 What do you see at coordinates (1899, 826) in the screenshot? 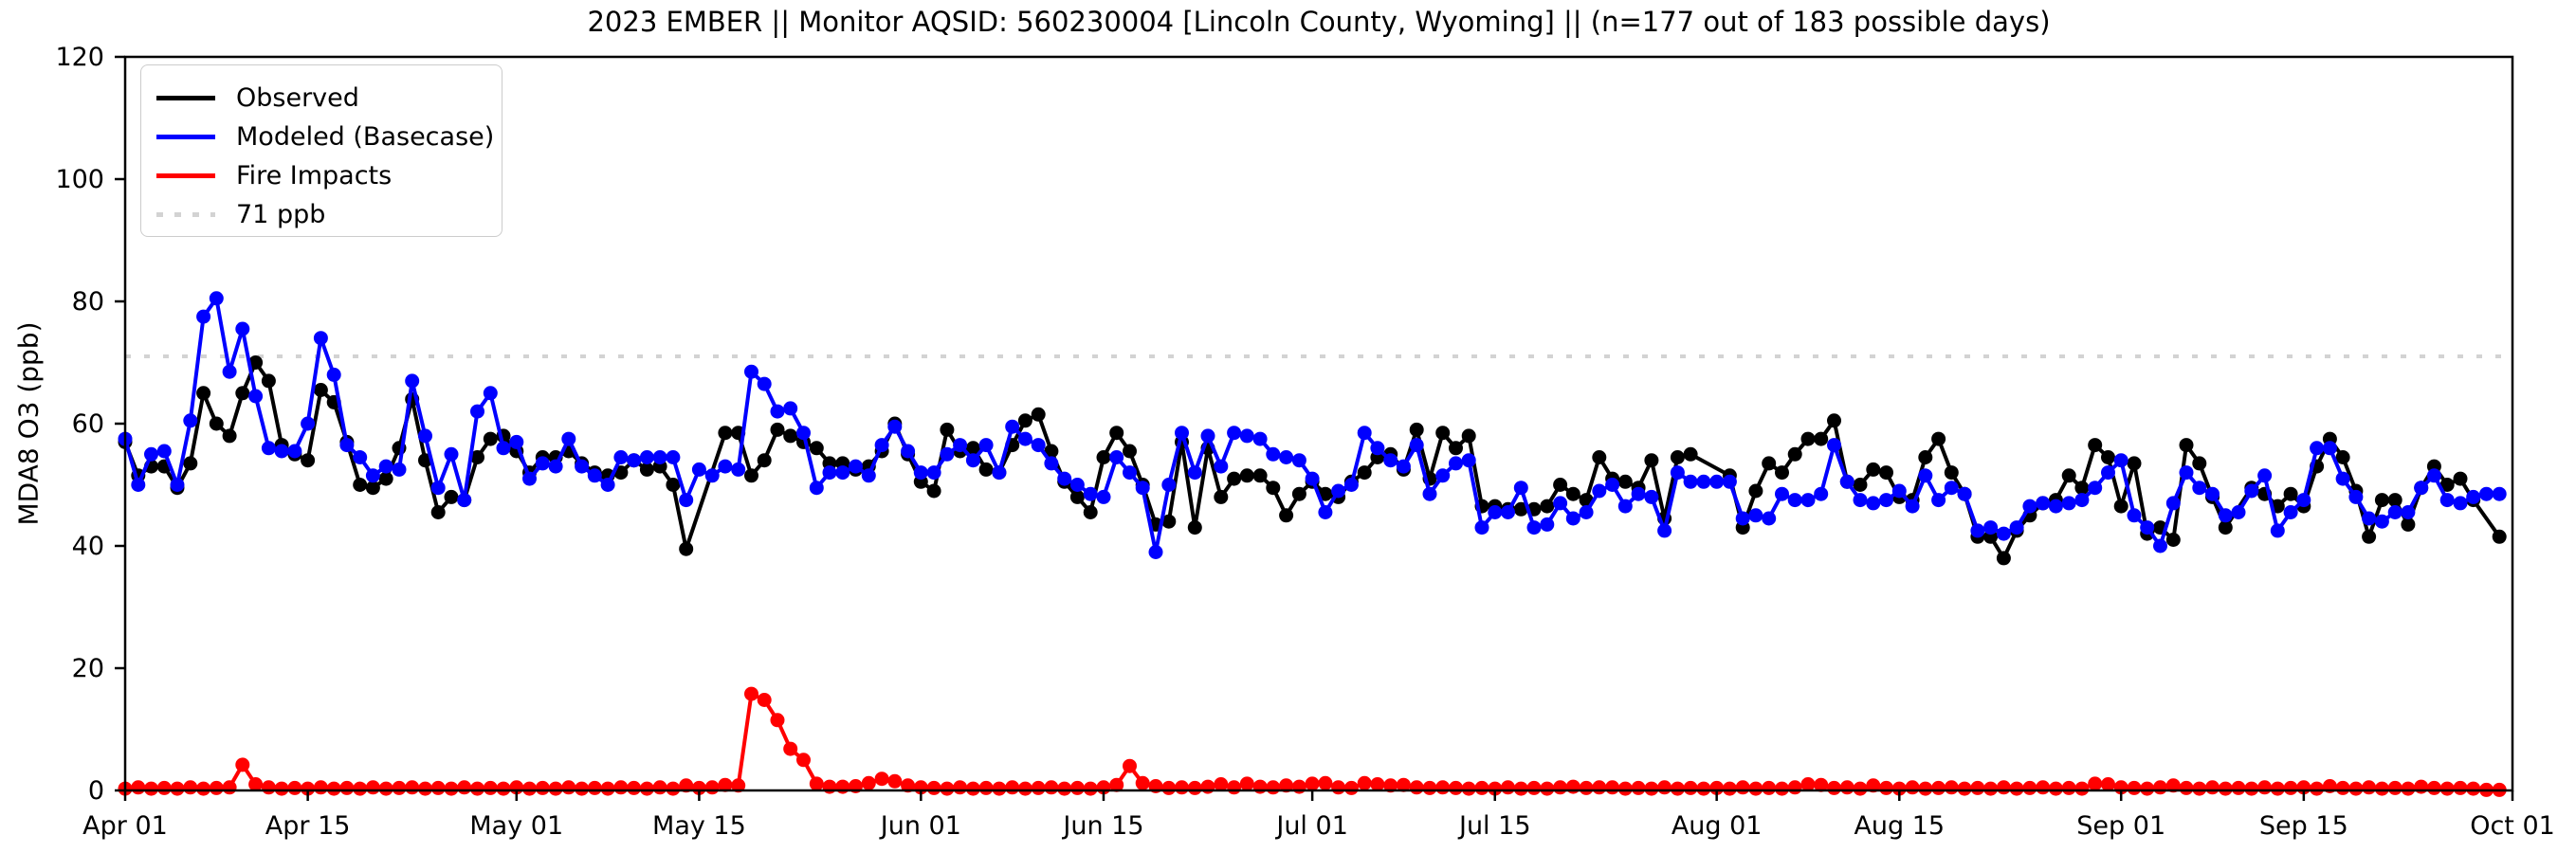
I see `x-tick-label: Aug 15` at bounding box center [1899, 826].